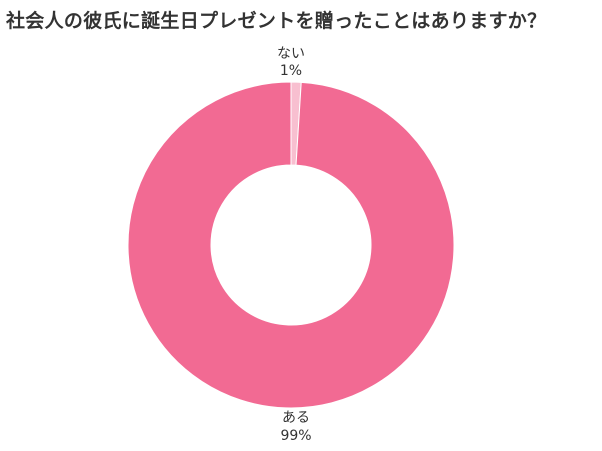  What do you see at coordinates (276, 21) in the screenshot?
I see `chart-title: 社会人の彼氏に誕生日プレゼントを贈ったことはありますか？` at bounding box center [276, 21].